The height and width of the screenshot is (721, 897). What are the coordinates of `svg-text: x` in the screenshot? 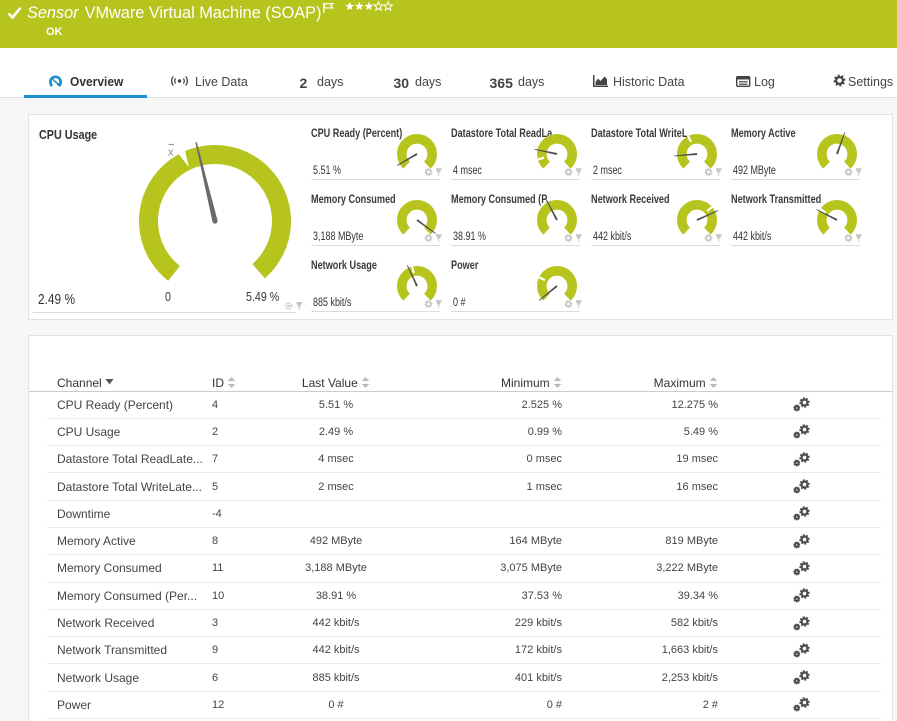 It's located at (171, 153).